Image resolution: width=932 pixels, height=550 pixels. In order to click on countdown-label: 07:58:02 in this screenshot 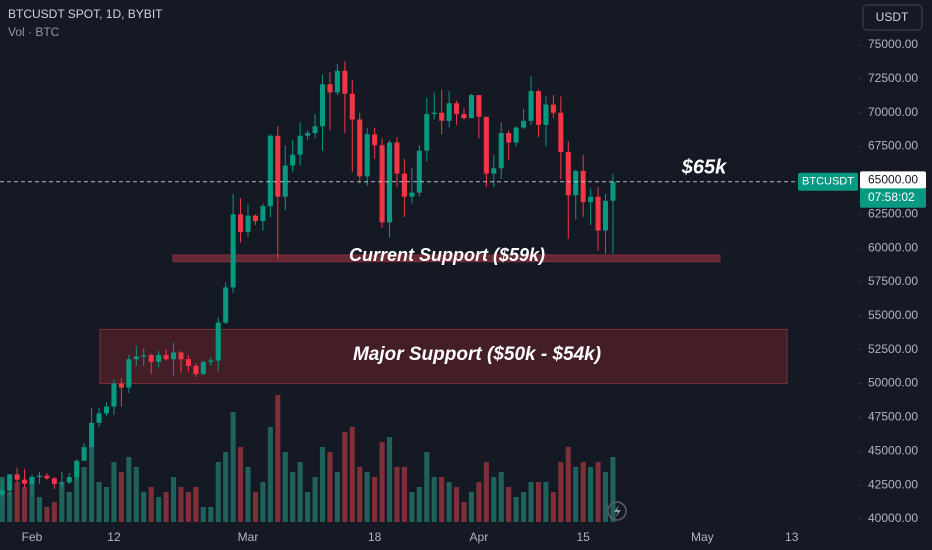, I will do `click(891, 197)`.